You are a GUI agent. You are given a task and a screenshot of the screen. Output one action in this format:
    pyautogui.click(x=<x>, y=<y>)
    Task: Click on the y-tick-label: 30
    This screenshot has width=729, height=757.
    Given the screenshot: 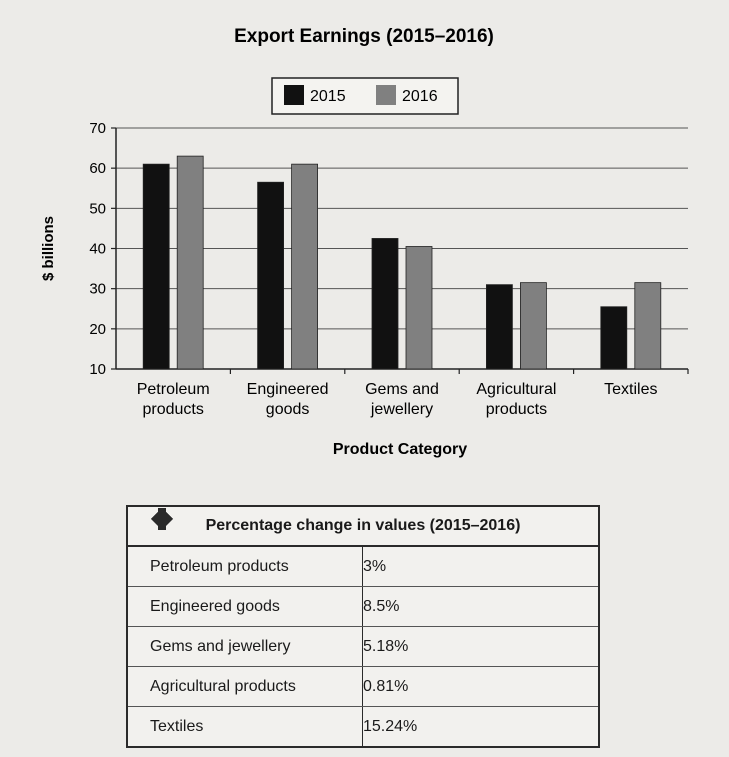 What is the action you would take?
    pyautogui.click(x=97, y=289)
    